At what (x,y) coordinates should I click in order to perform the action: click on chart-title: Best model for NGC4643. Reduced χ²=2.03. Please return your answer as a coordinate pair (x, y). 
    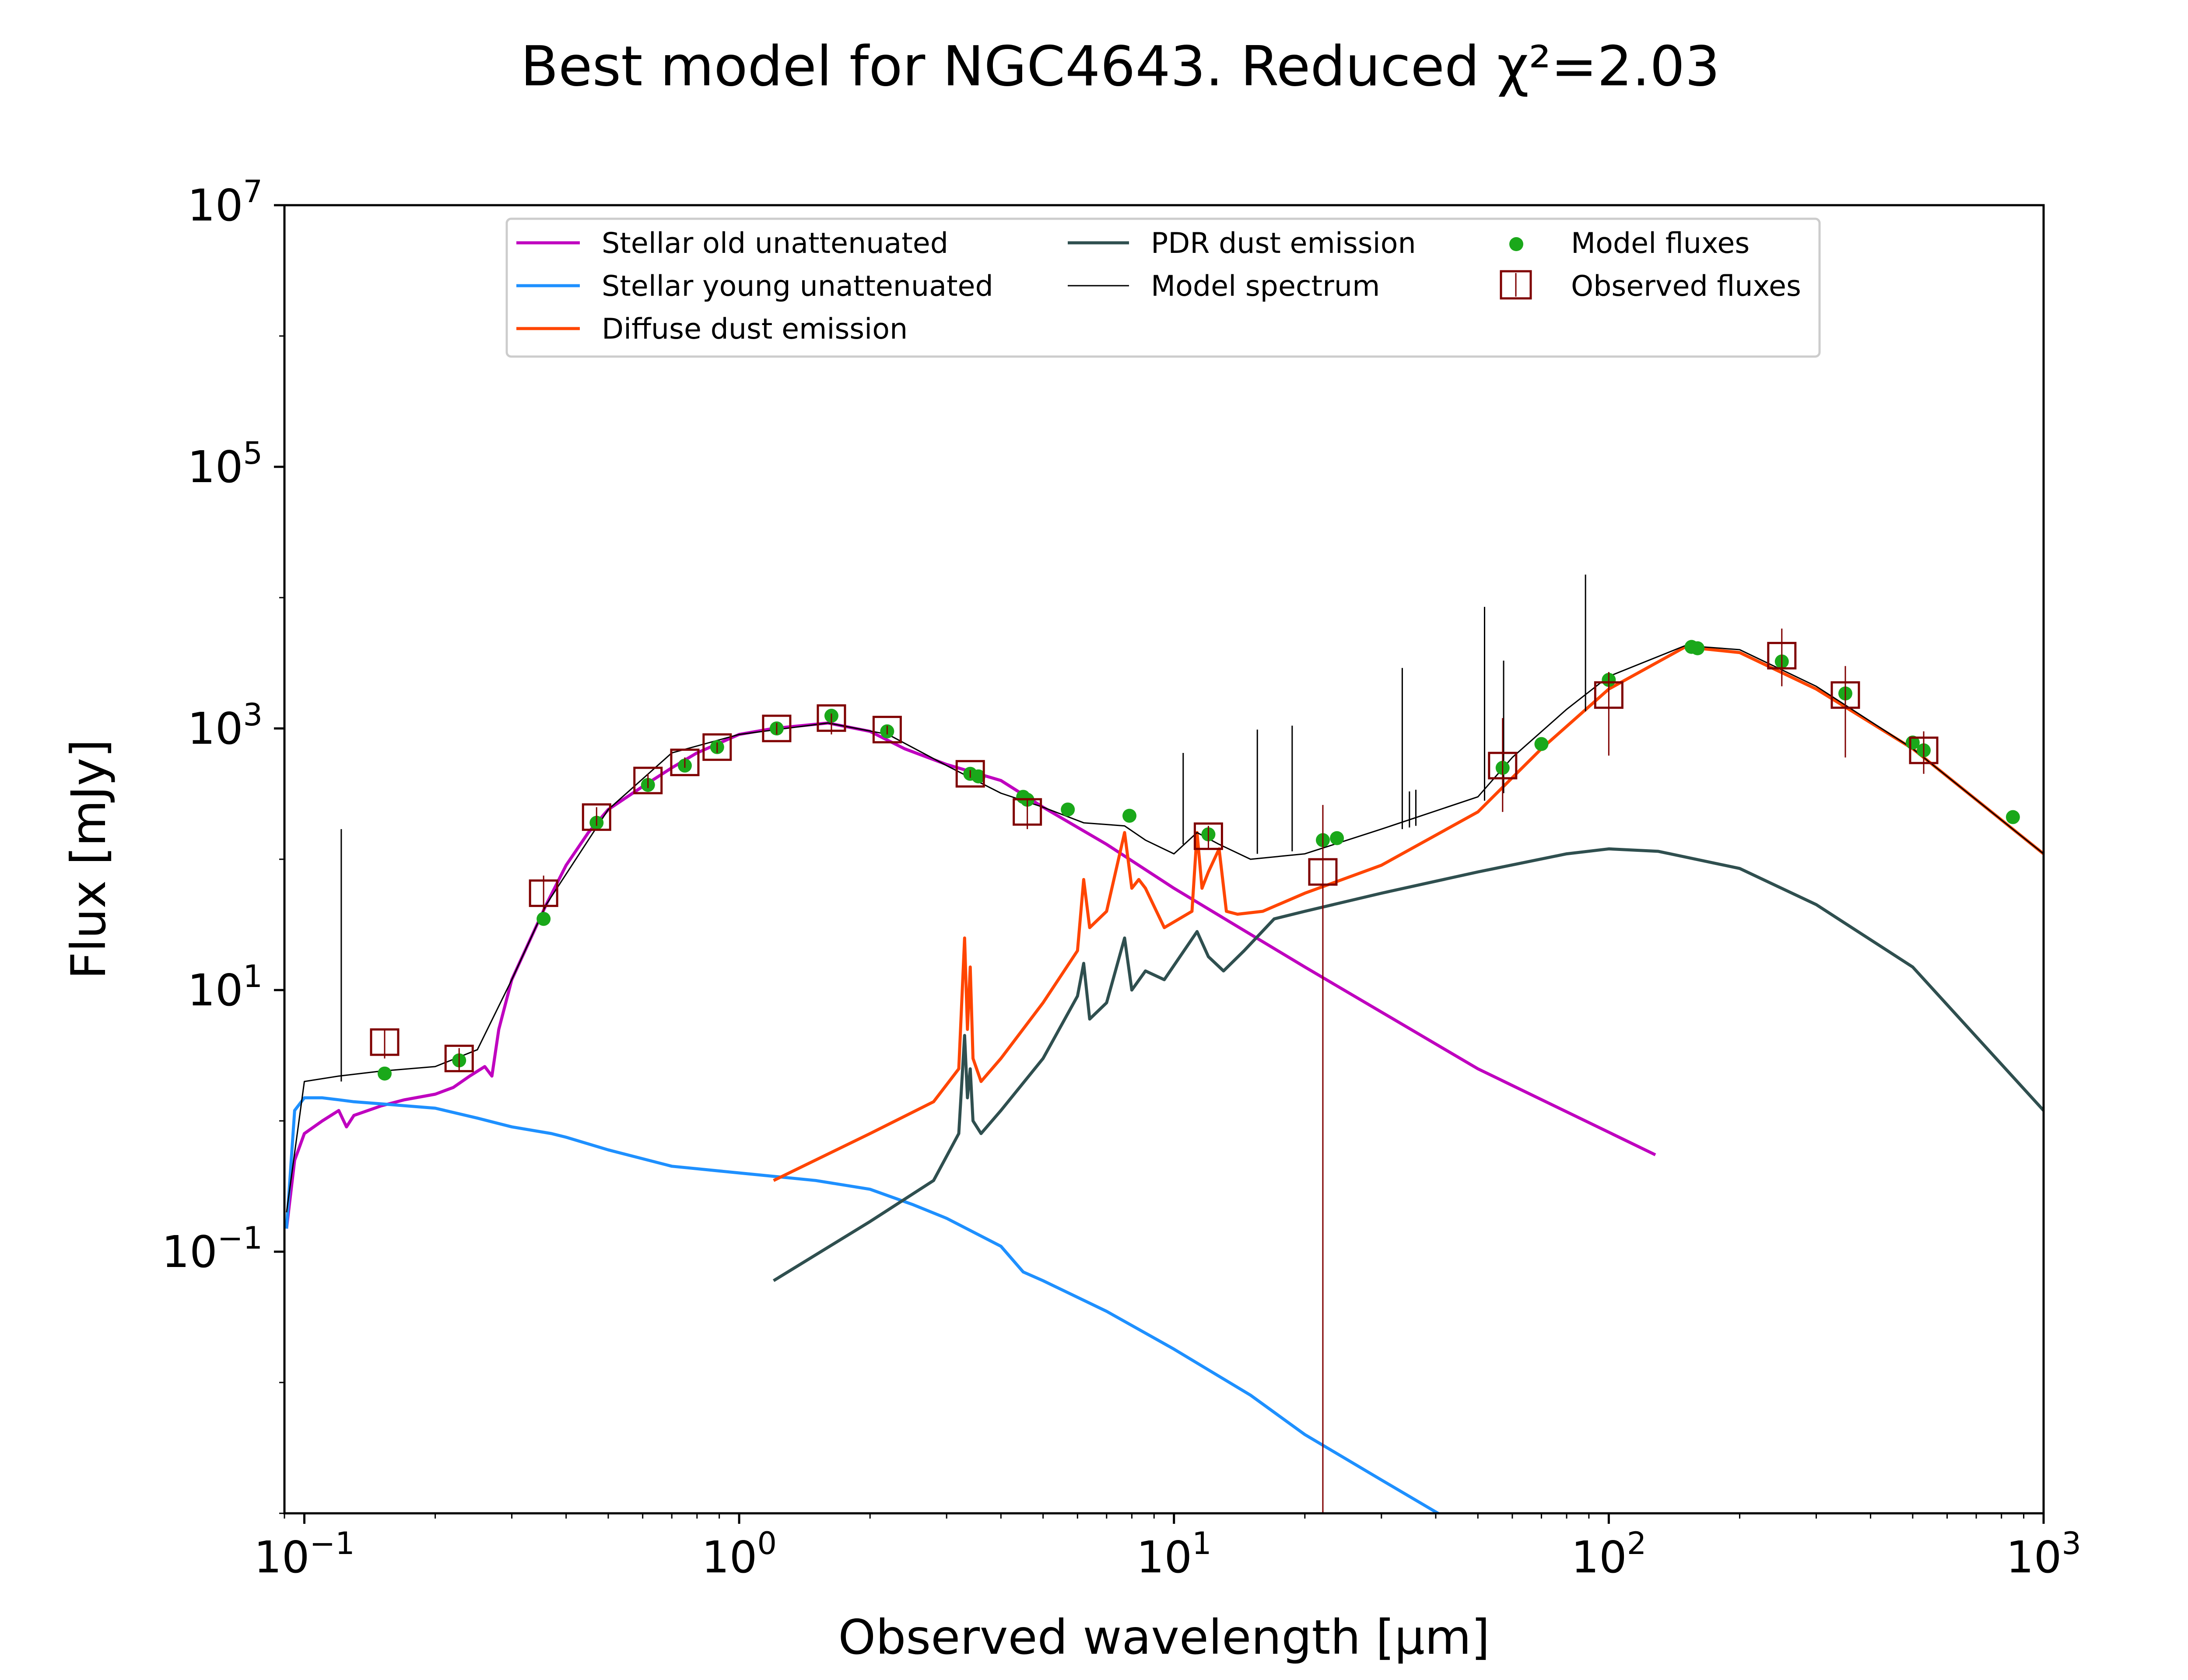
    Looking at the image, I should click on (1120, 66).